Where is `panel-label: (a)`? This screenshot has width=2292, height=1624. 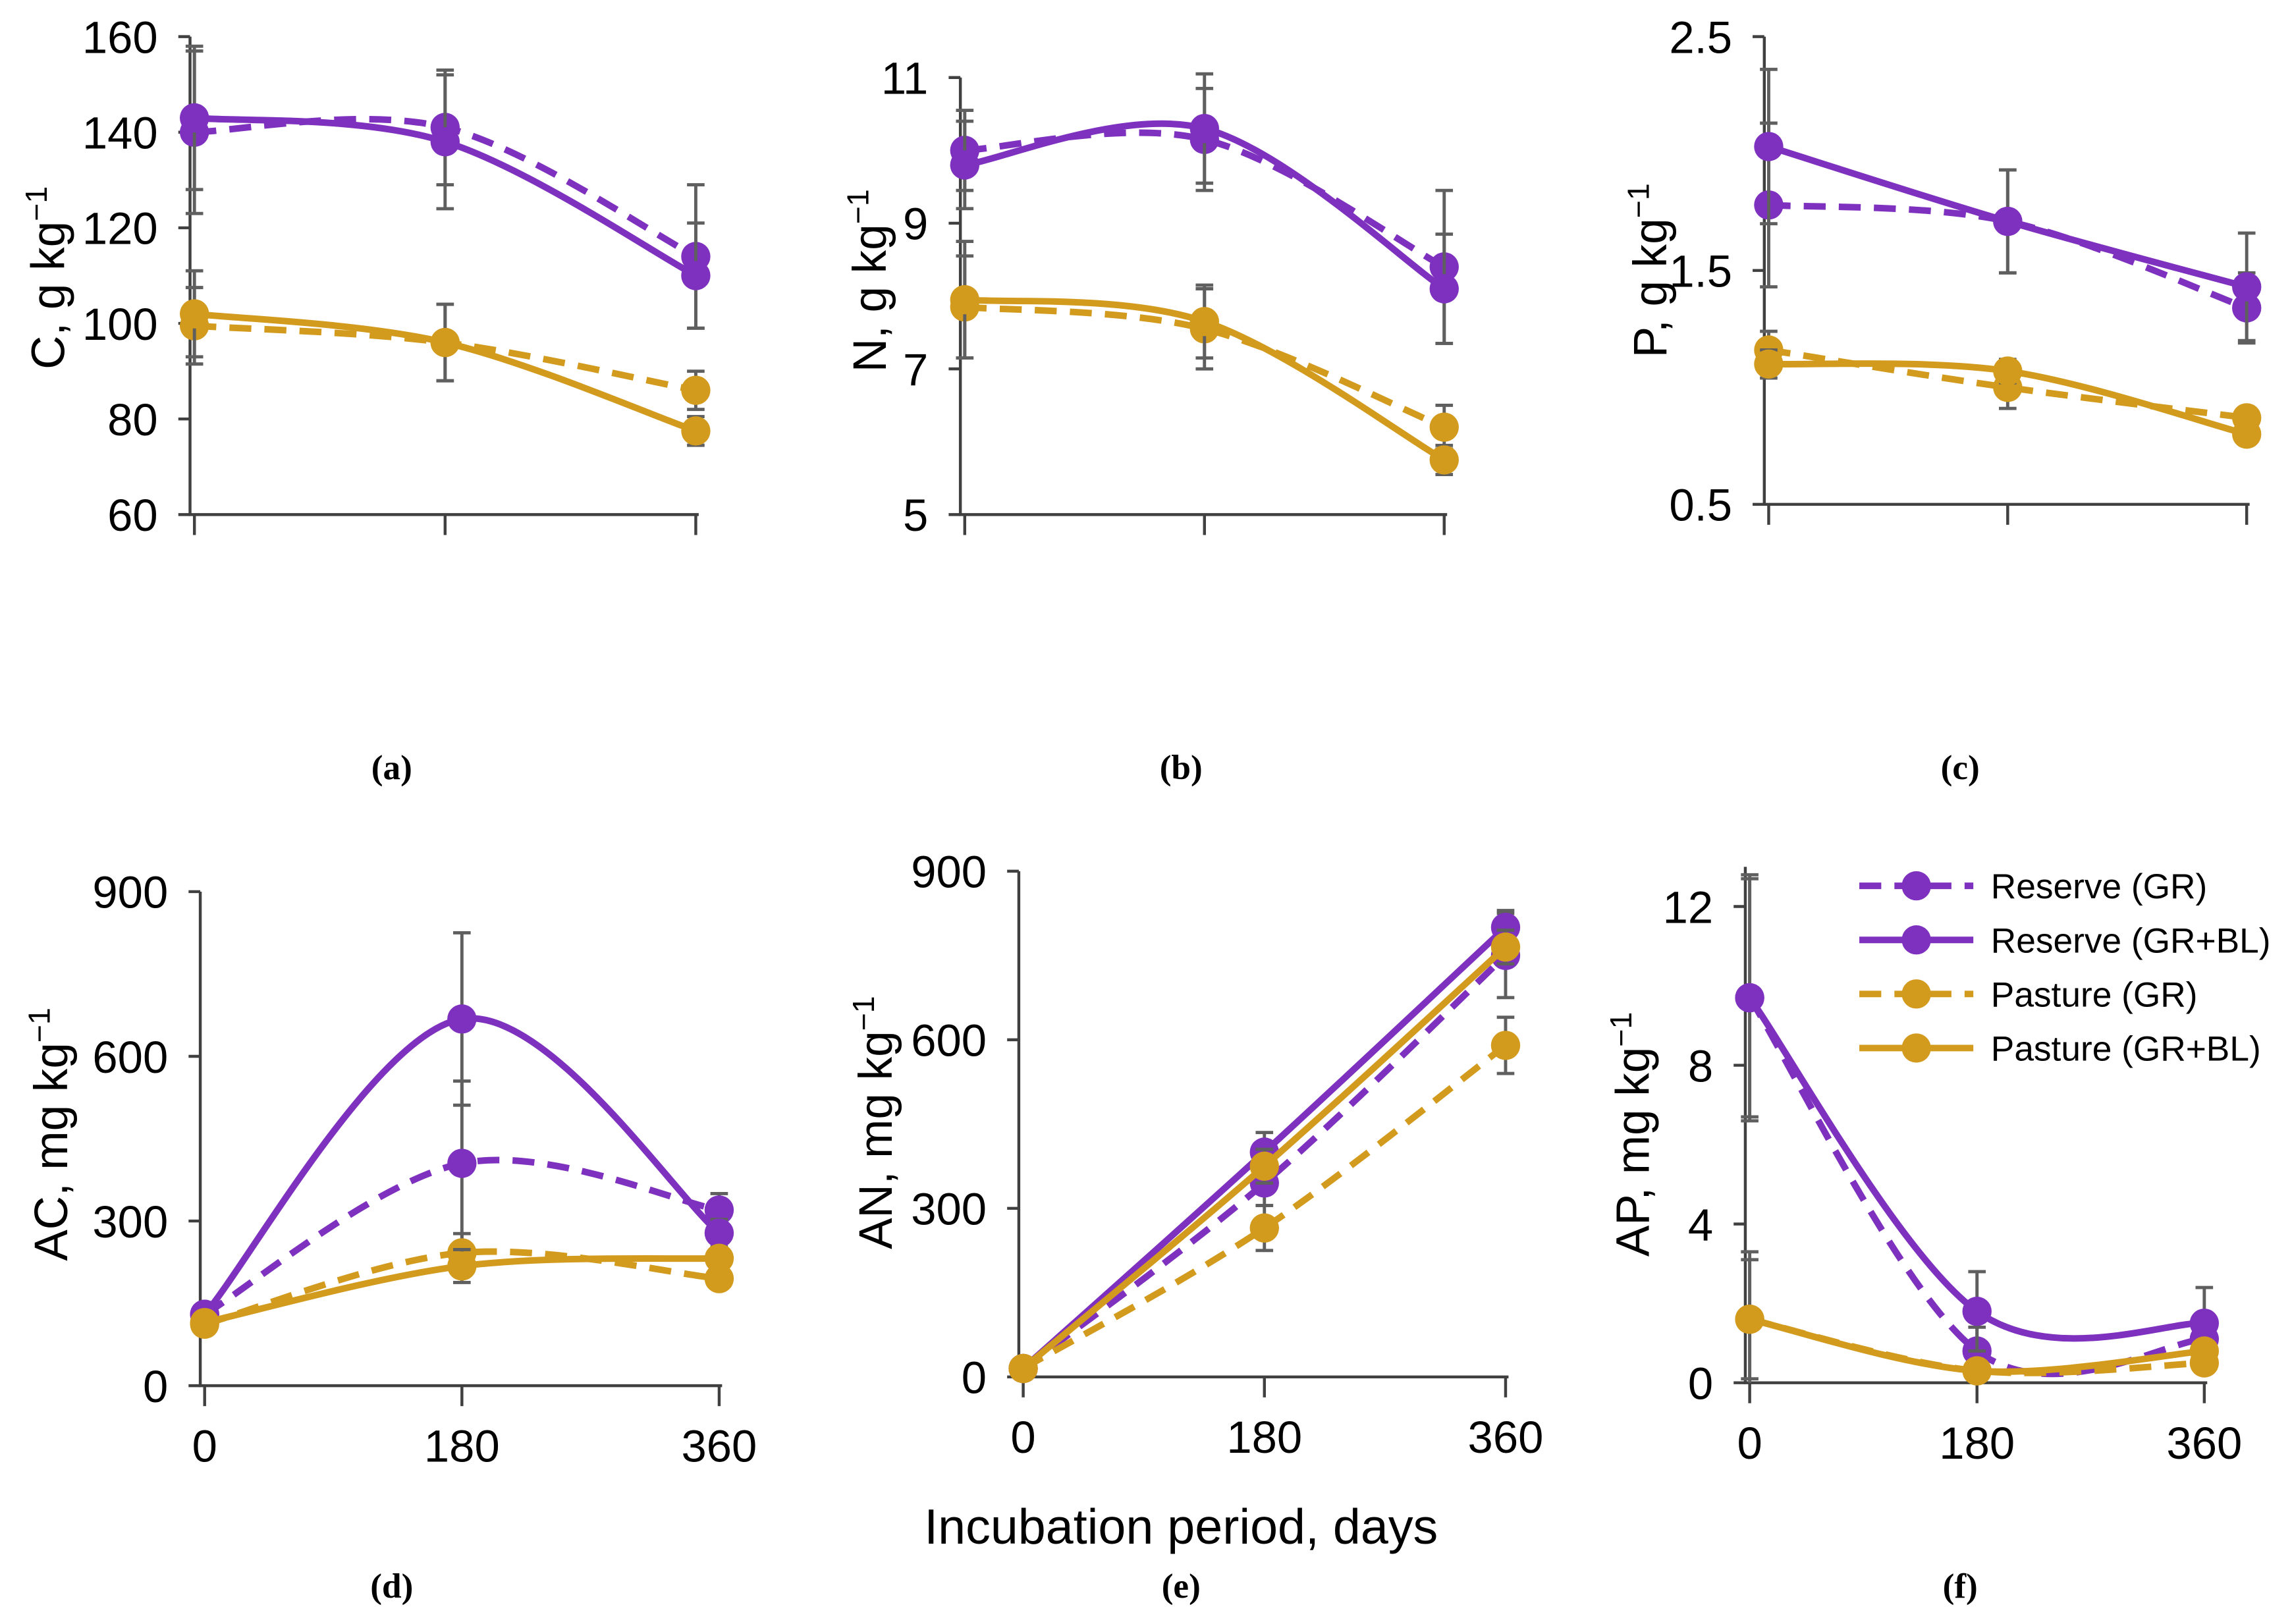 panel-label: (a) is located at coordinates (391, 768).